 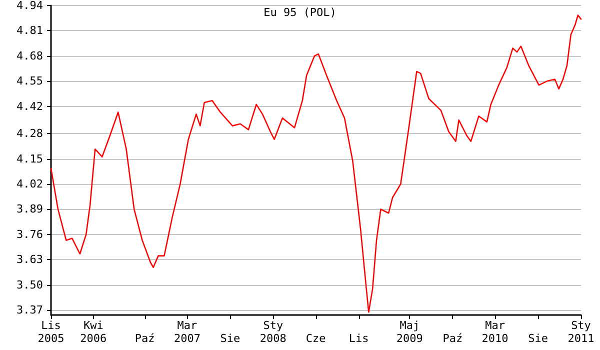 I want to click on y-tick-label: 4.68, so click(x=29, y=55).